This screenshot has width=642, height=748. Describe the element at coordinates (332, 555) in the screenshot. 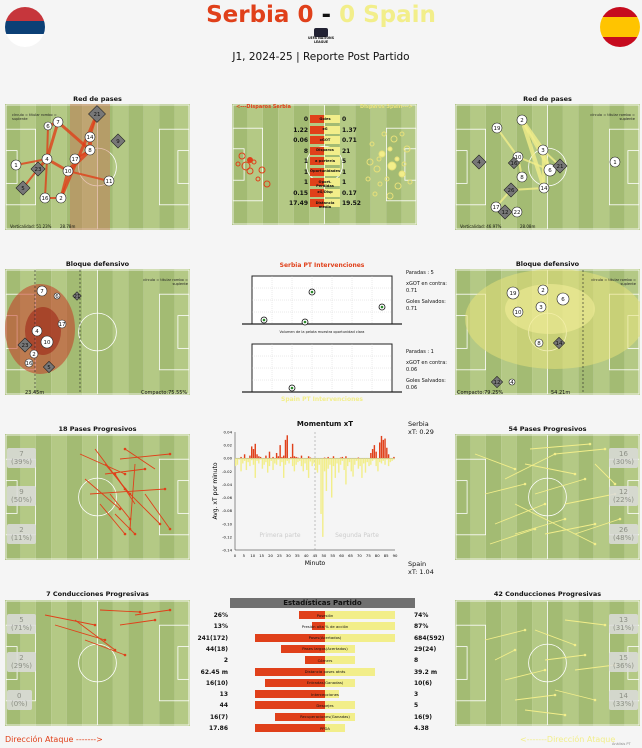

I see `x-tick-label: 55` at that location.